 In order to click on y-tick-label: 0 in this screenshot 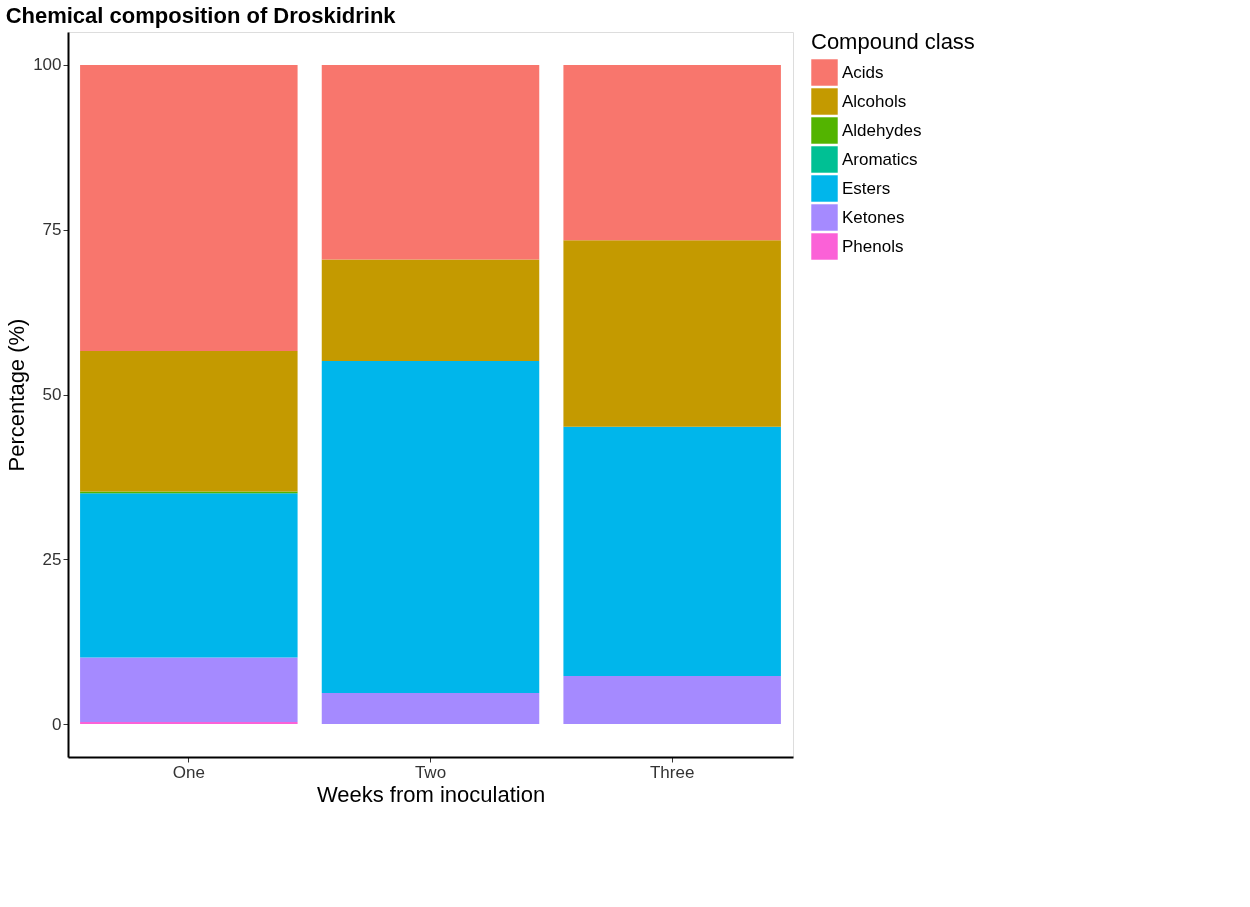, I will do `click(57, 724)`.